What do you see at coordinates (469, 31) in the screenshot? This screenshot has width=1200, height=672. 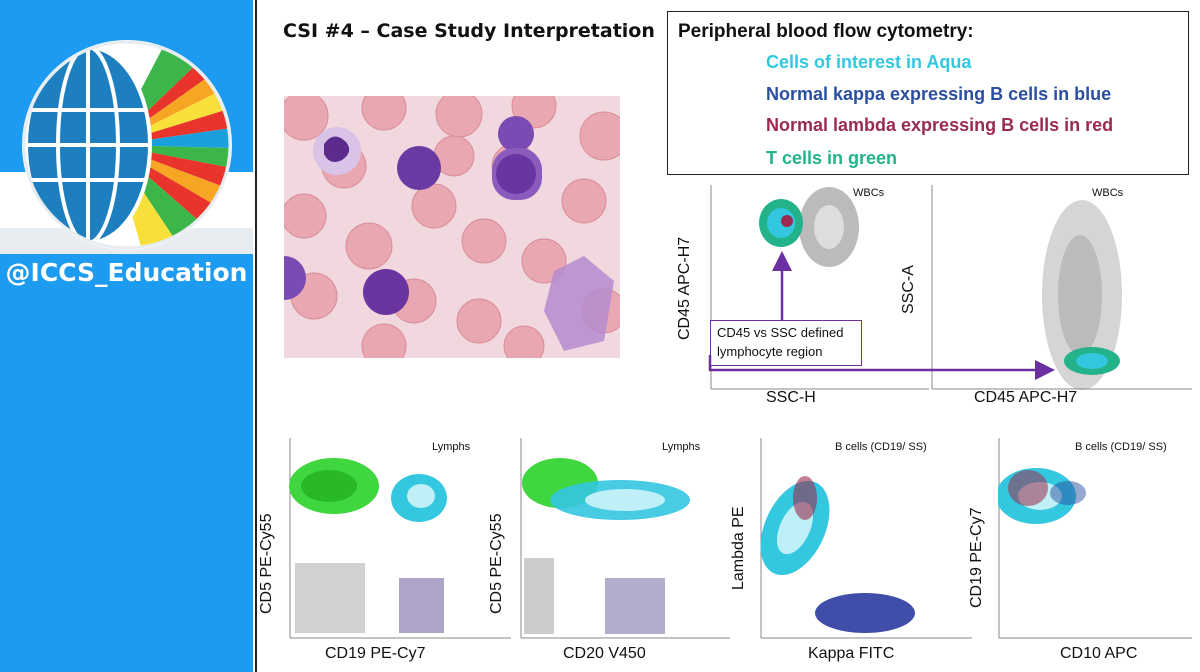 I see `slide-title: CSI #4 – Case Study Interpretation` at bounding box center [469, 31].